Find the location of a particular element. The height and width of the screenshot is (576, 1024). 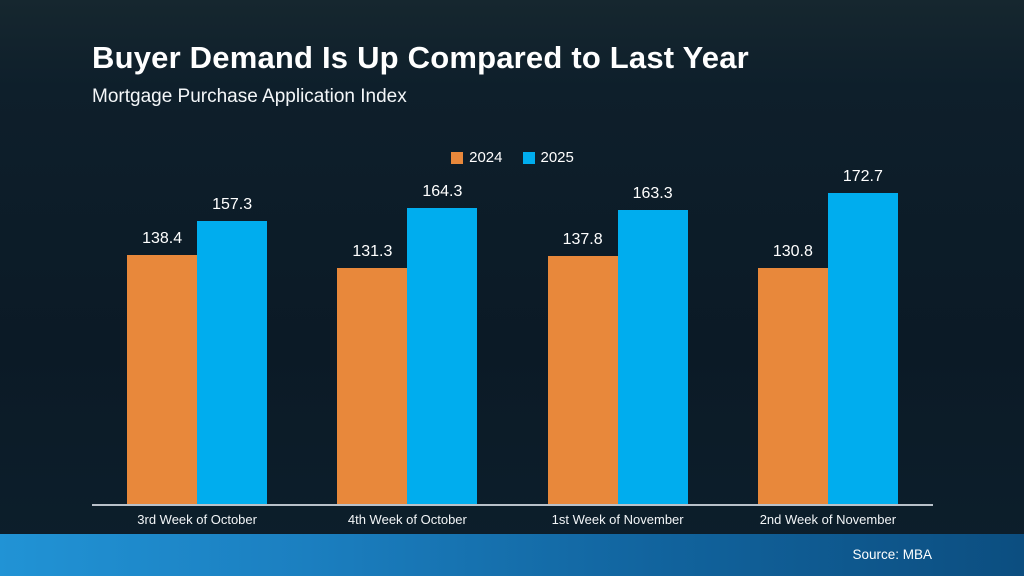

bar-group: 130.8 172.7 is located at coordinates (827, 336).